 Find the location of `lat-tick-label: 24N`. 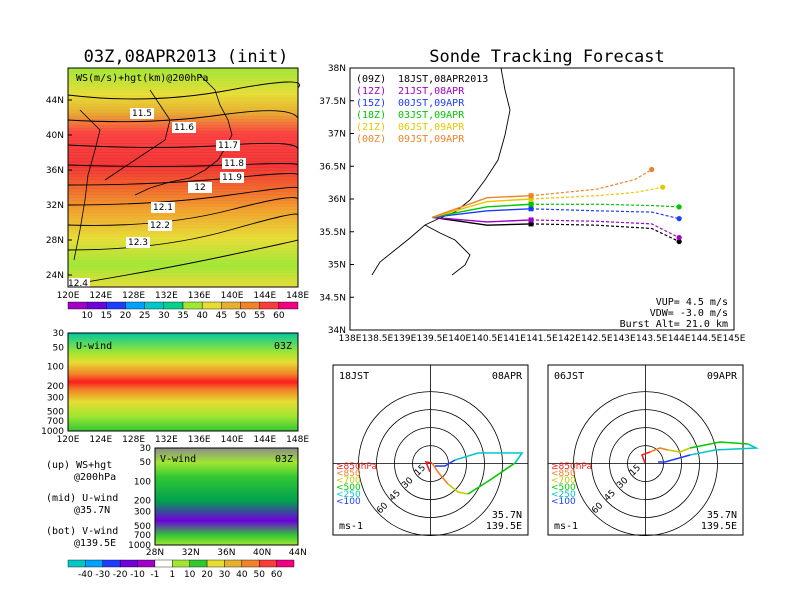

lat-tick-label: 24N is located at coordinates (55, 276).